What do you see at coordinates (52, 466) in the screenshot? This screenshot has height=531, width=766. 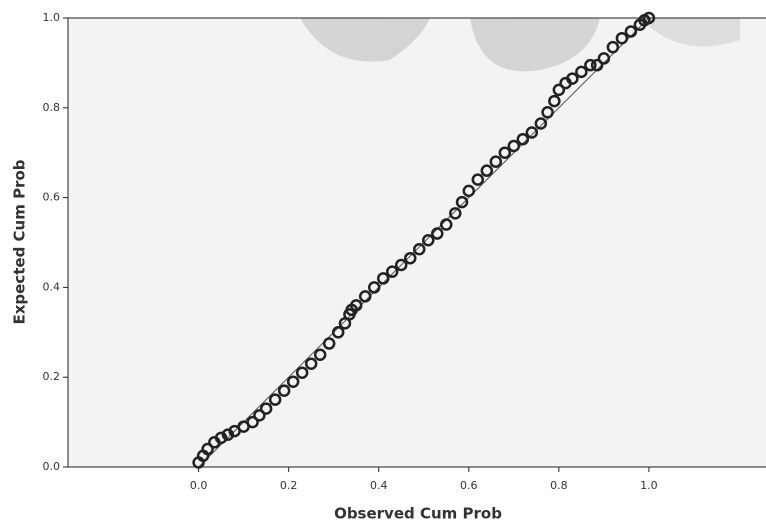 I see `y-tick-label: 0.0` at bounding box center [52, 466].